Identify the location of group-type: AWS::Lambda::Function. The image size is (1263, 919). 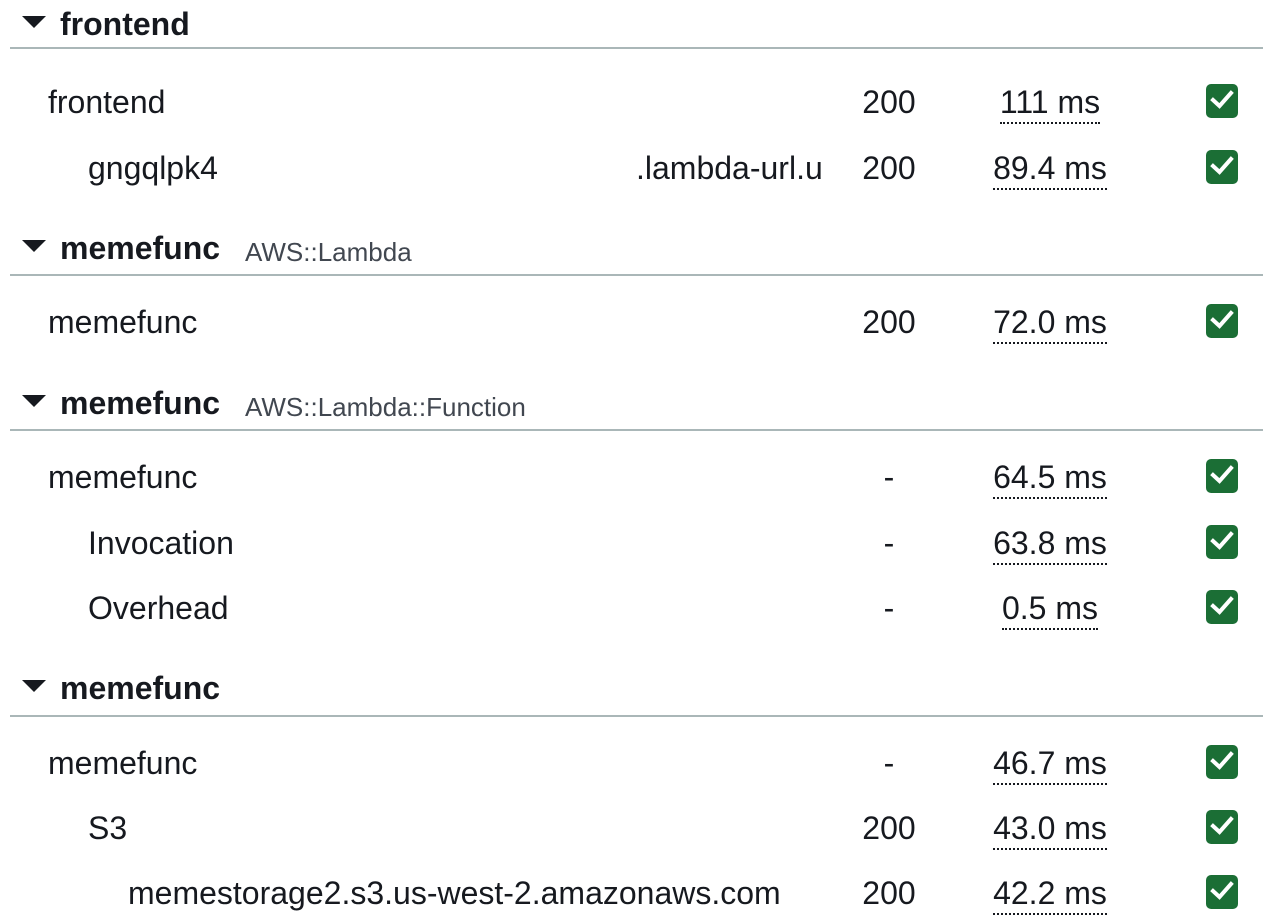
(385, 407).